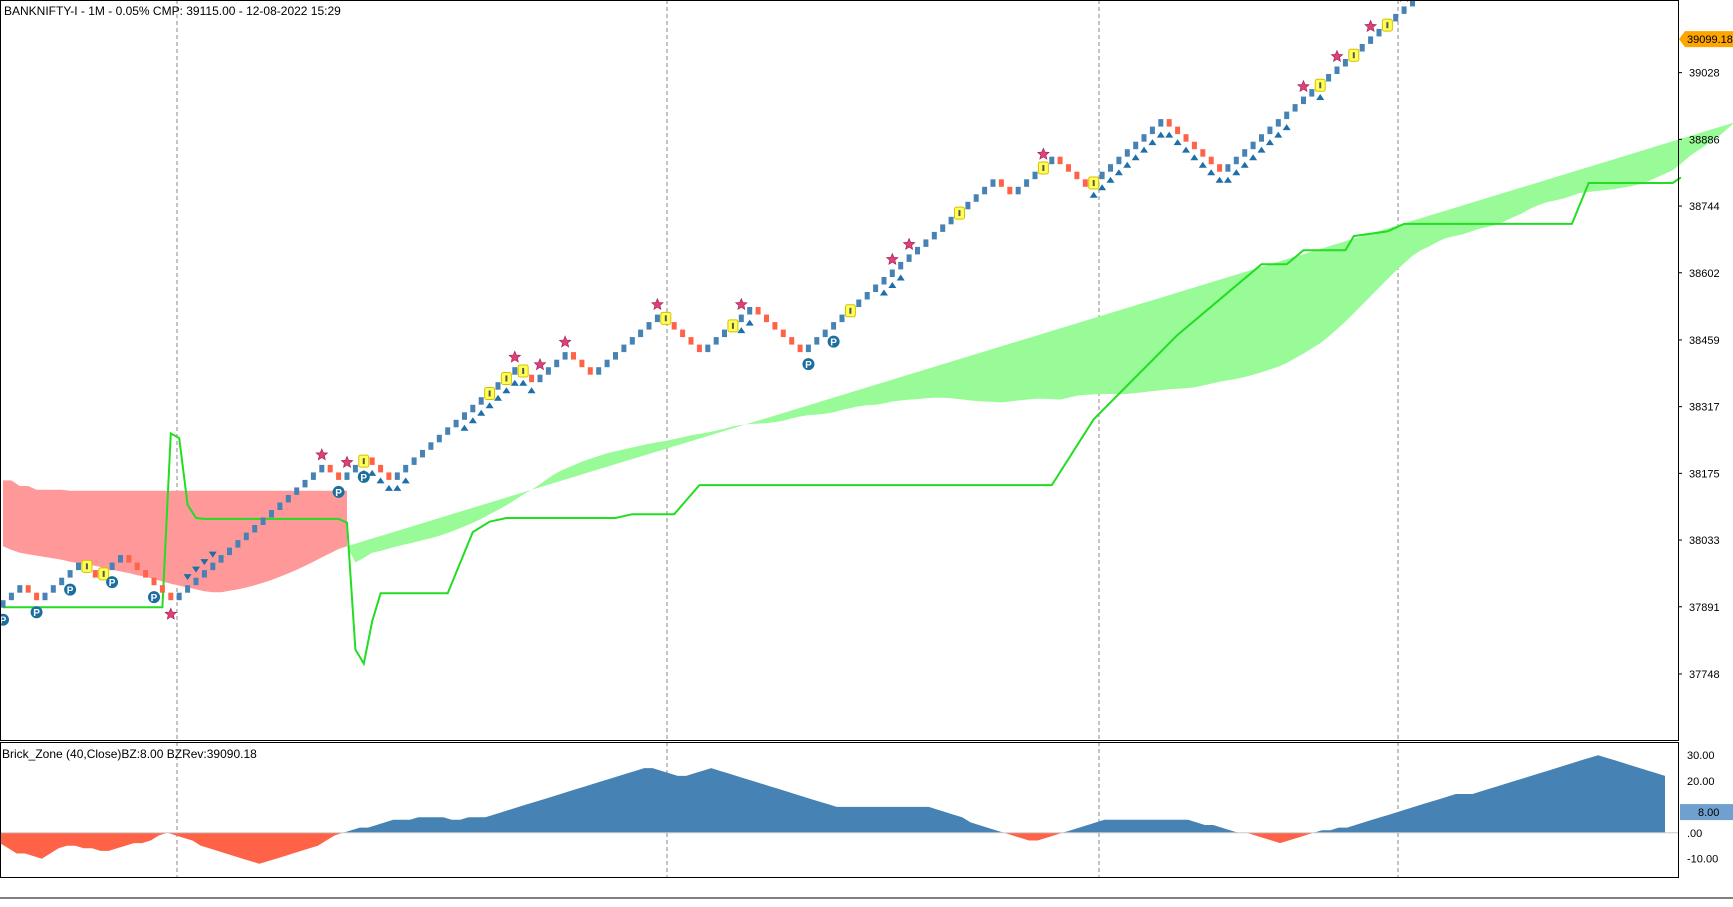 The image size is (1733, 907). What do you see at coordinates (1708, 813) in the screenshot?
I see `oscillator-value: 8.00` at bounding box center [1708, 813].